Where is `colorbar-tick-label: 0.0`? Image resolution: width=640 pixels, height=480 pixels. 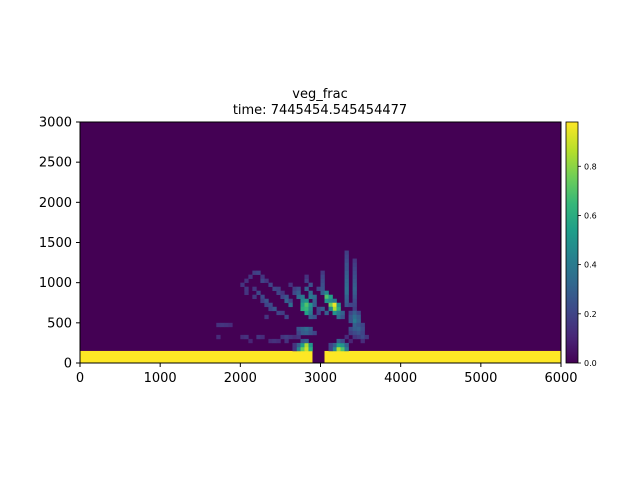
colorbar-tick-label: 0.0 is located at coordinates (590, 363).